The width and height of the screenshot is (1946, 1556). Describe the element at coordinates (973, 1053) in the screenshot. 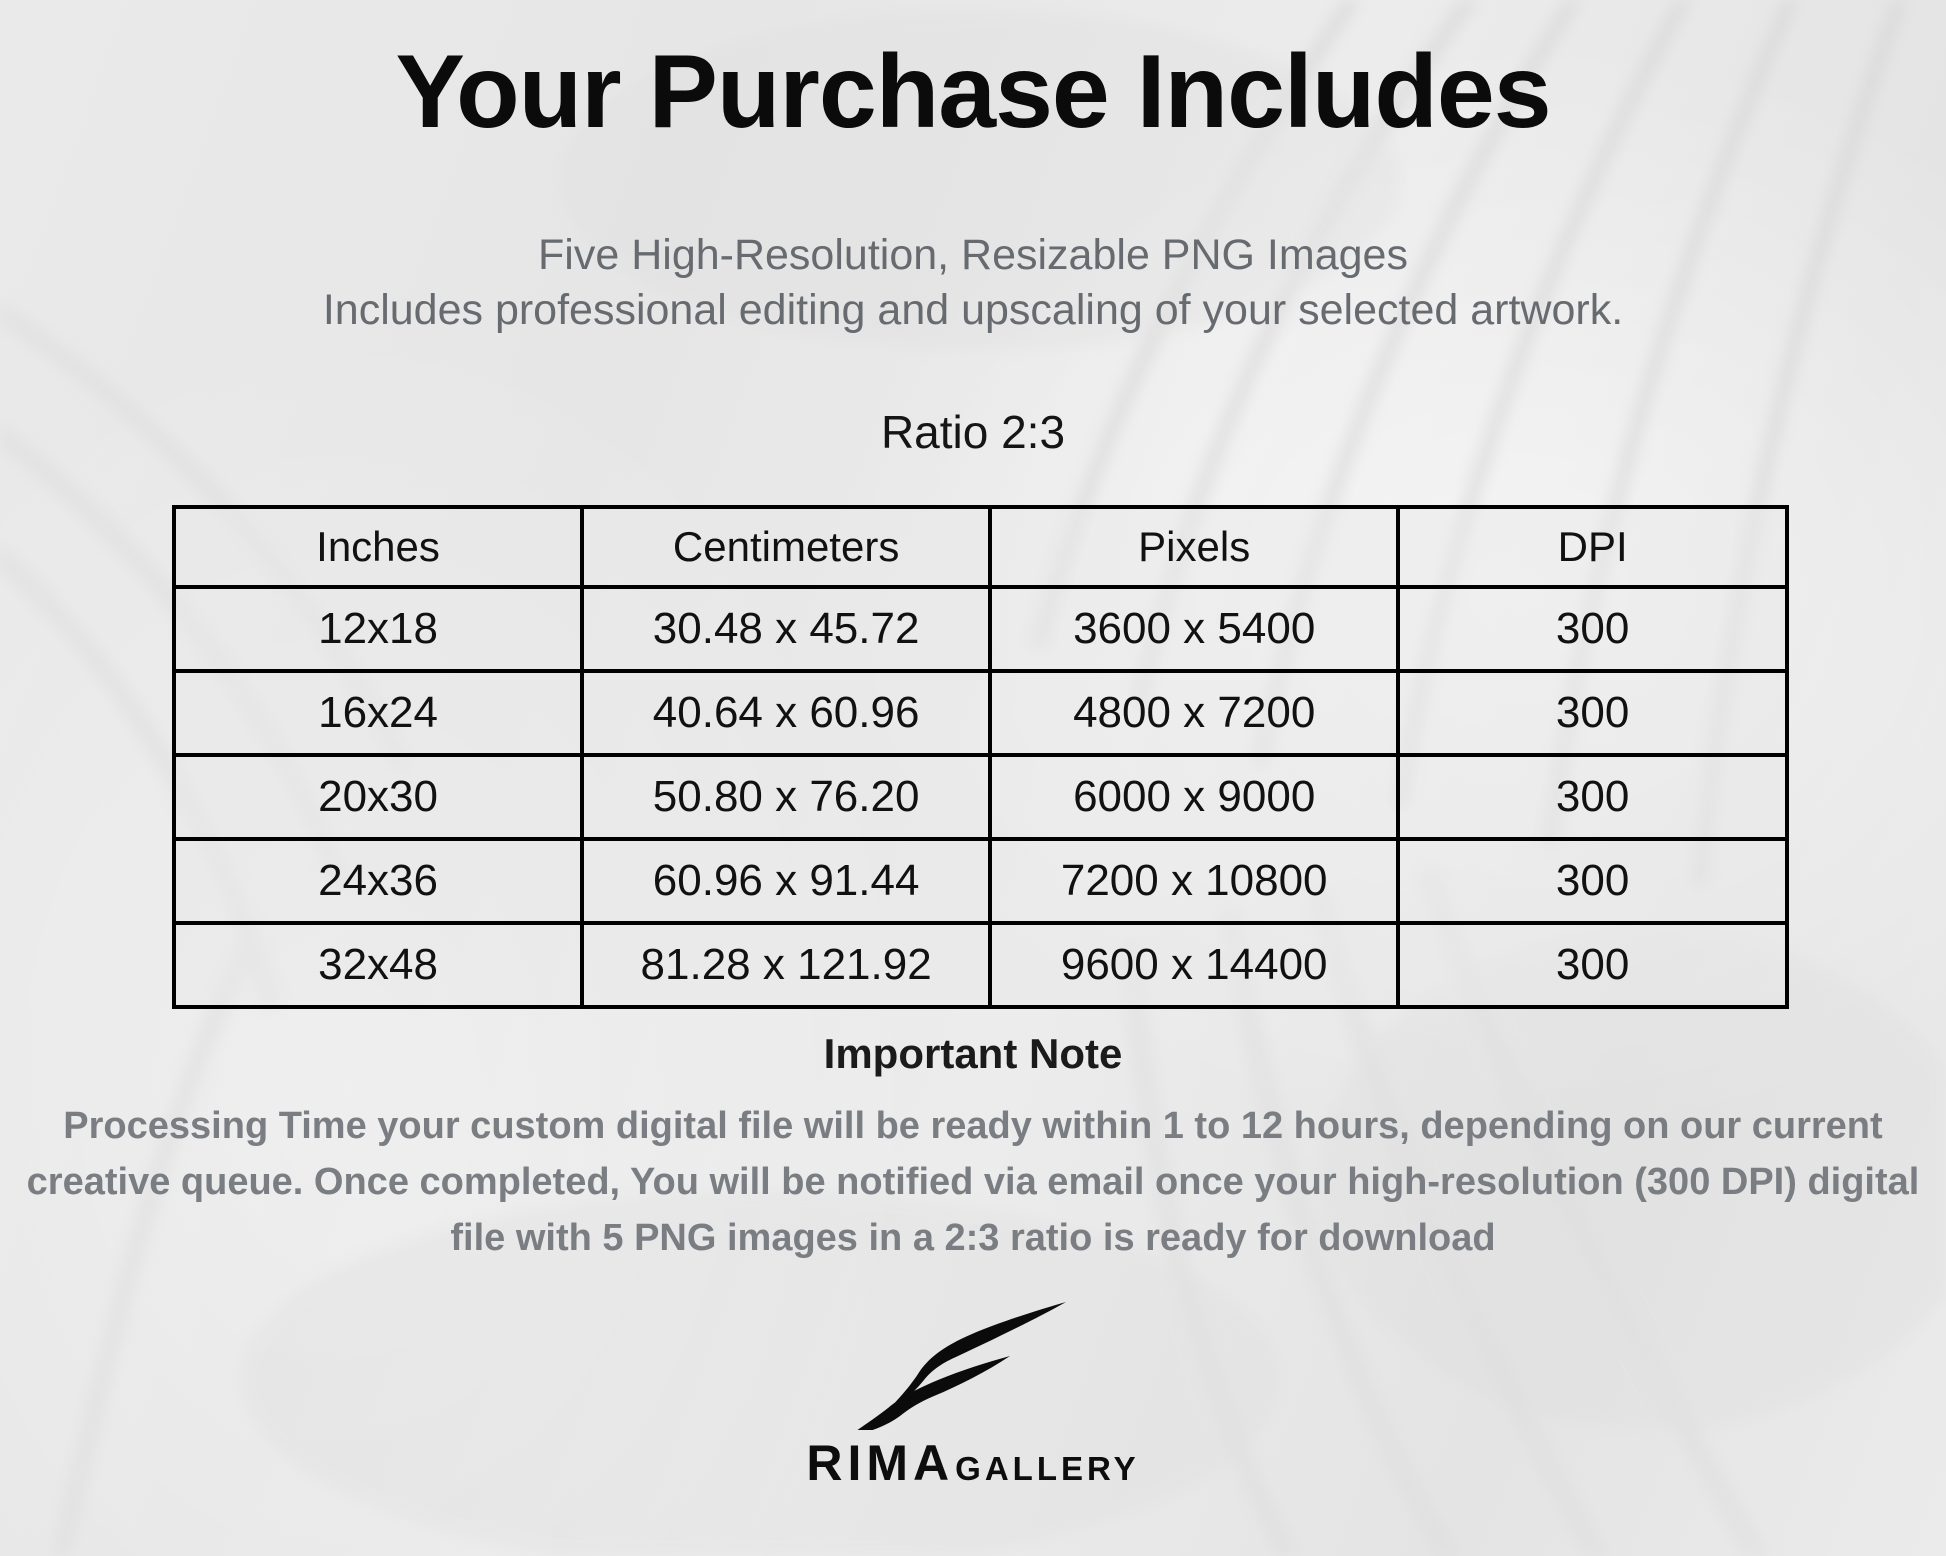

I see `important-note-title: Important Note` at that location.